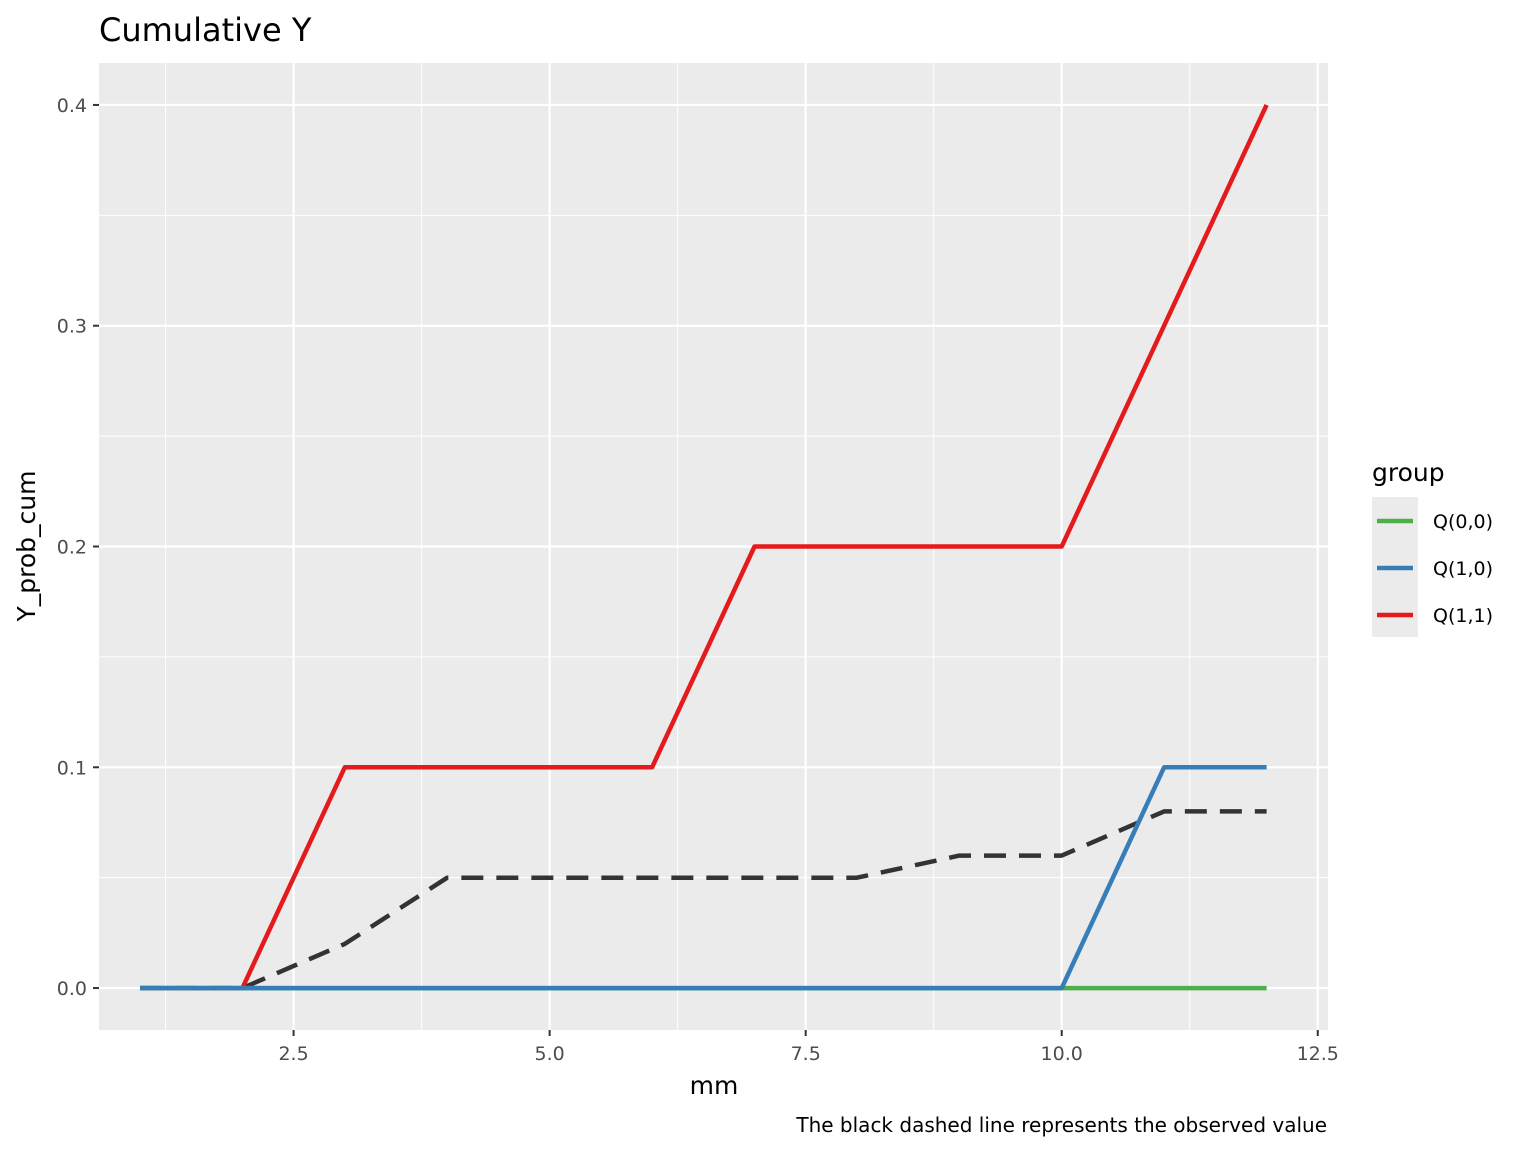 The width and height of the screenshot is (1536, 1152). What do you see at coordinates (72, 989) in the screenshot?
I see `y-tick-label: 0.0` at bounding box center [72, 989].